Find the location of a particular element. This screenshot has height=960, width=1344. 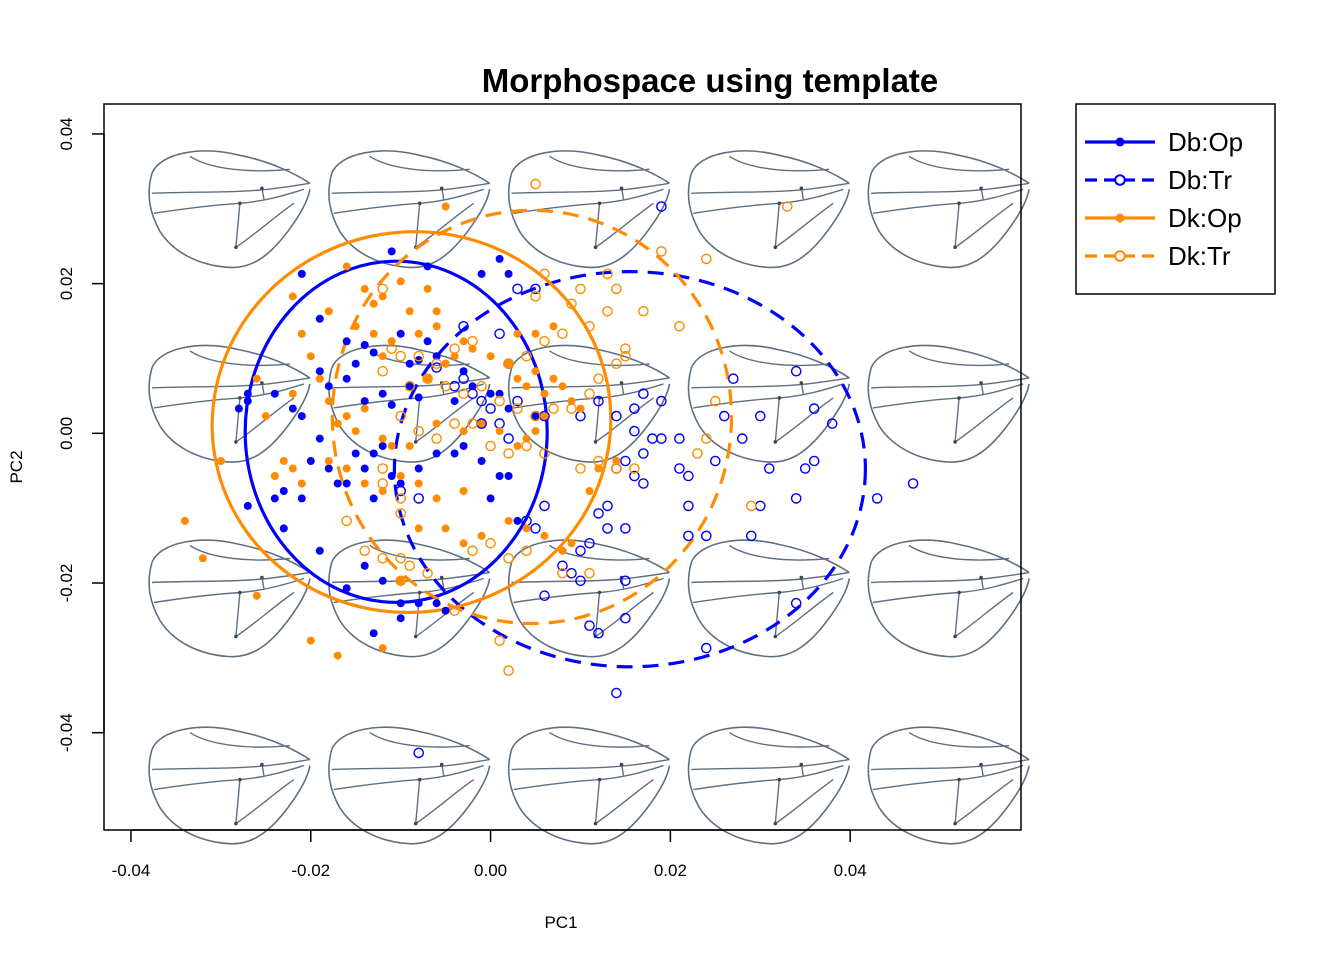

x-tick-label-3: 0.02 is located at coordinates (670, 870).